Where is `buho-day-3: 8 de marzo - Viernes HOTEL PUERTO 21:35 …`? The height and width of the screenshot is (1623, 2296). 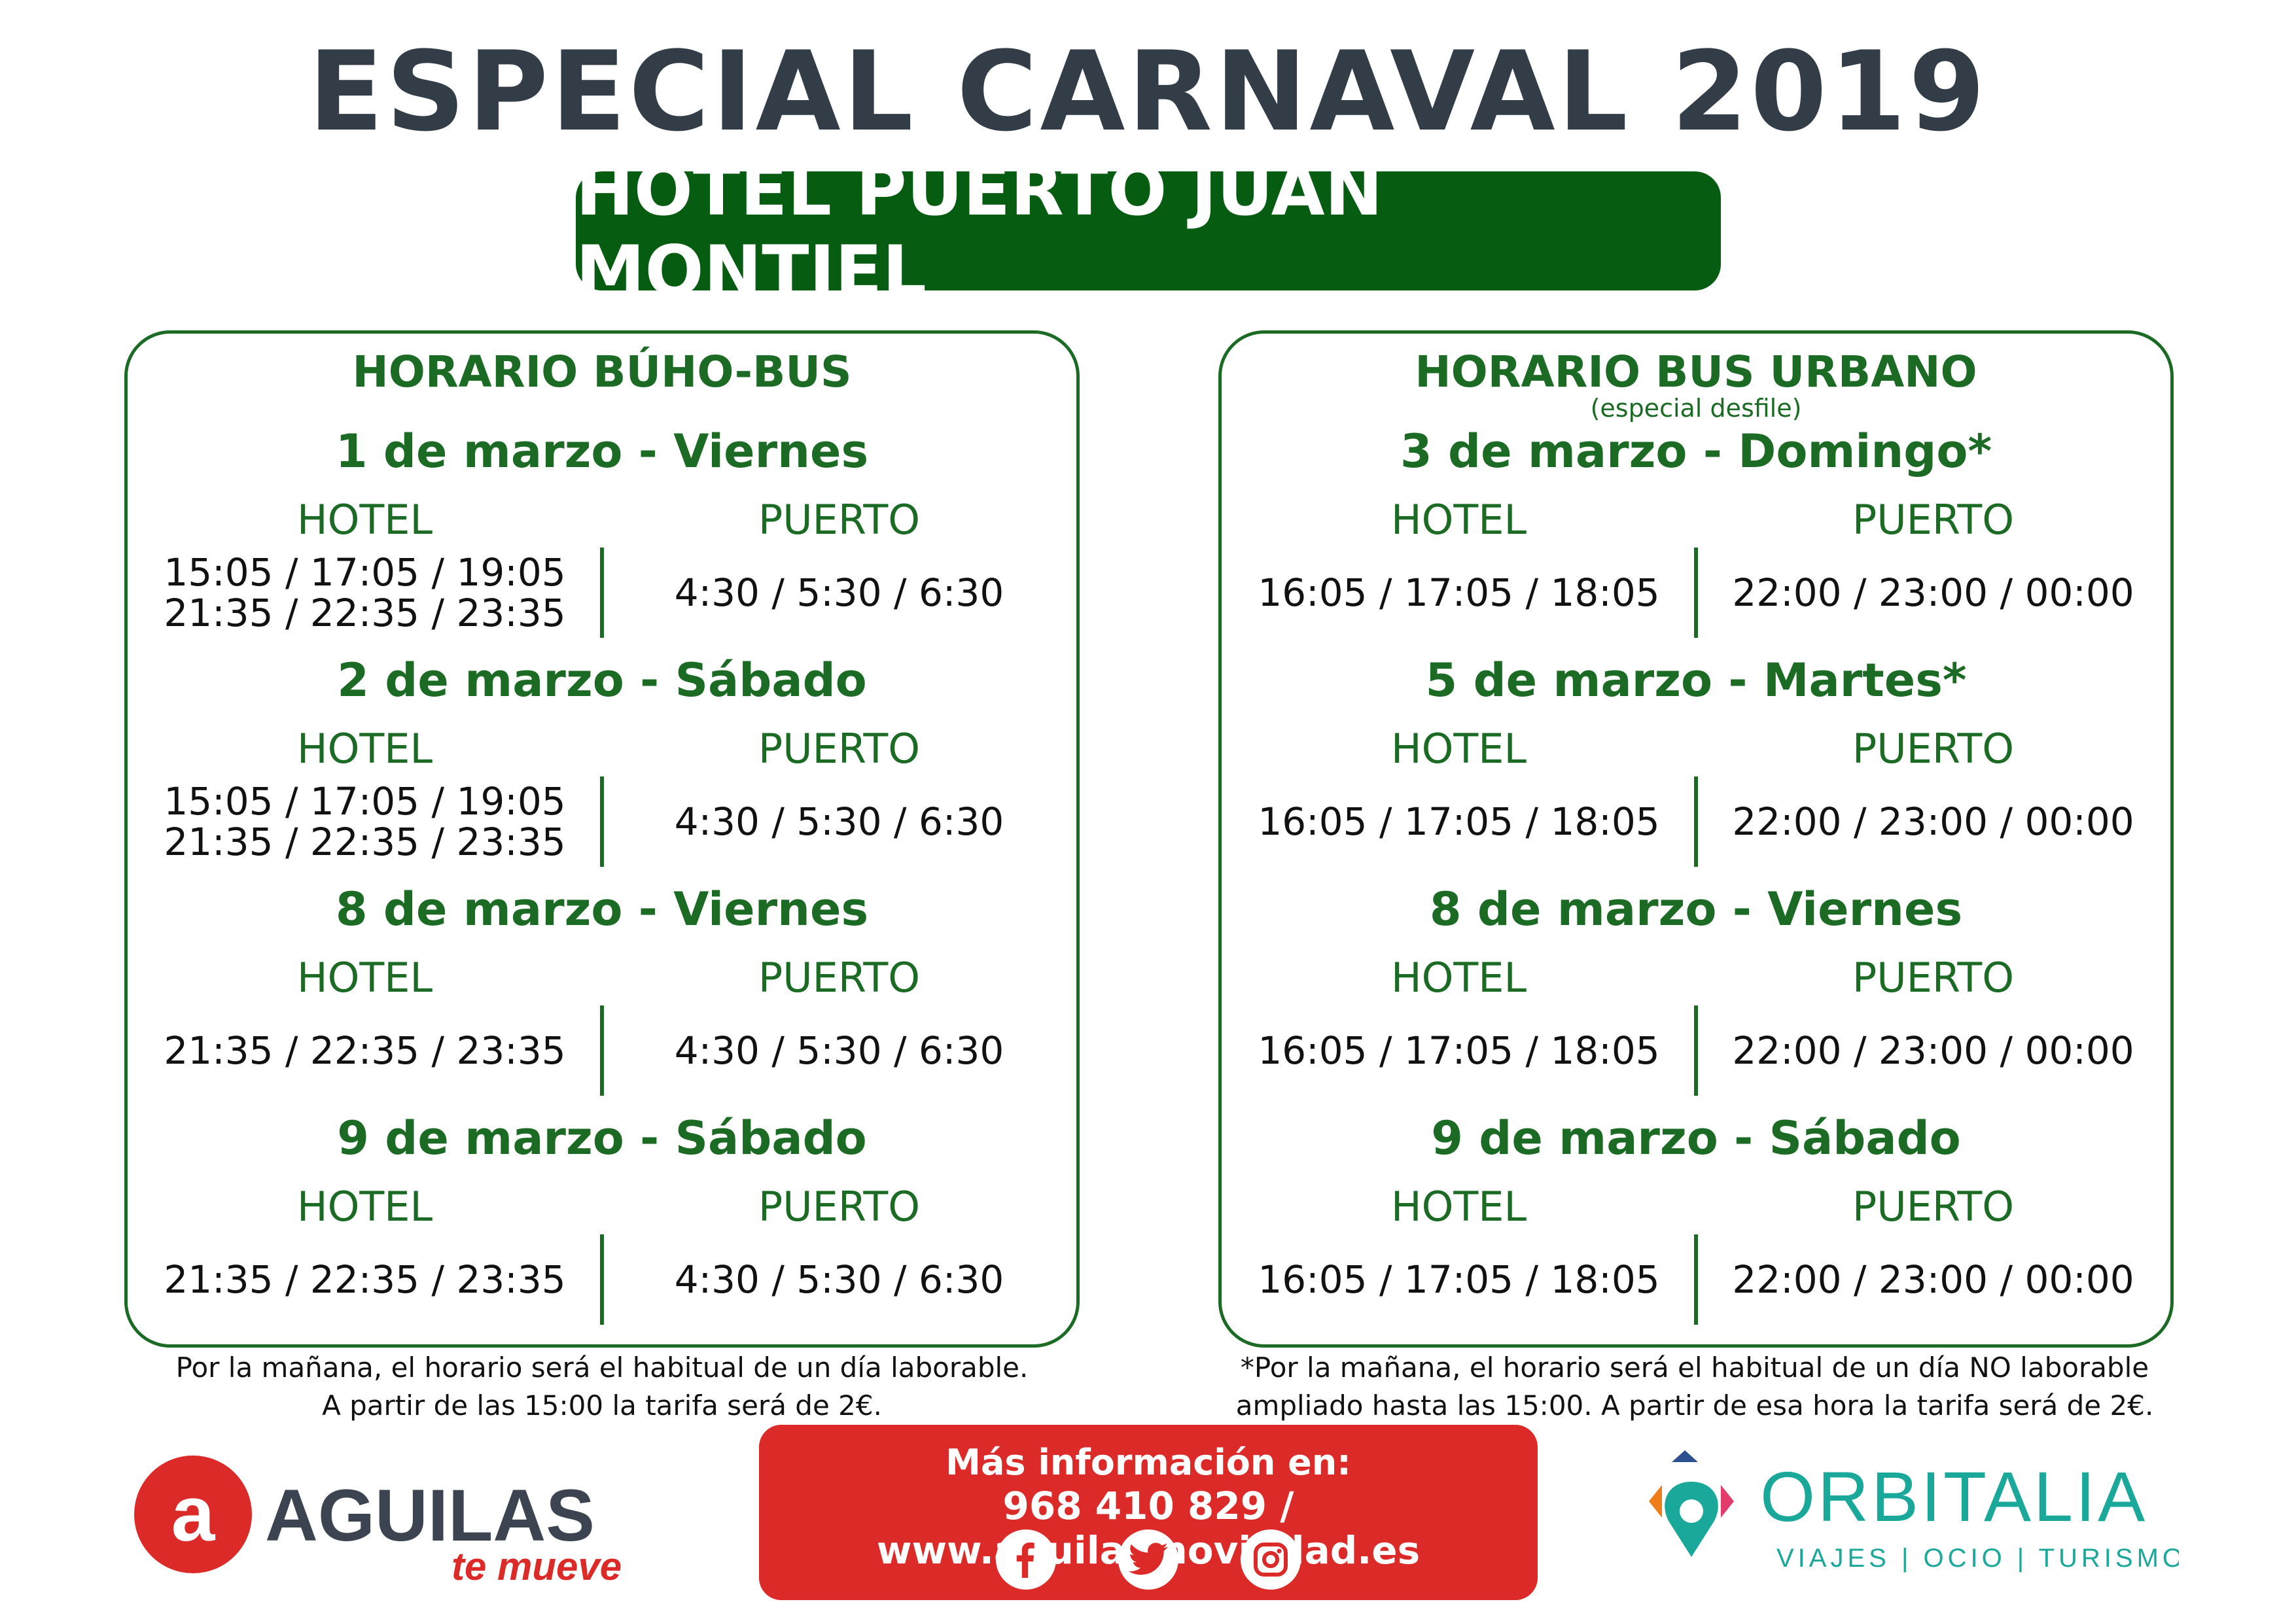 buho-day-3: 8 de marzo - Viernes HOTEL PUERTO 21:35 … is located at coordinates (602, 988).